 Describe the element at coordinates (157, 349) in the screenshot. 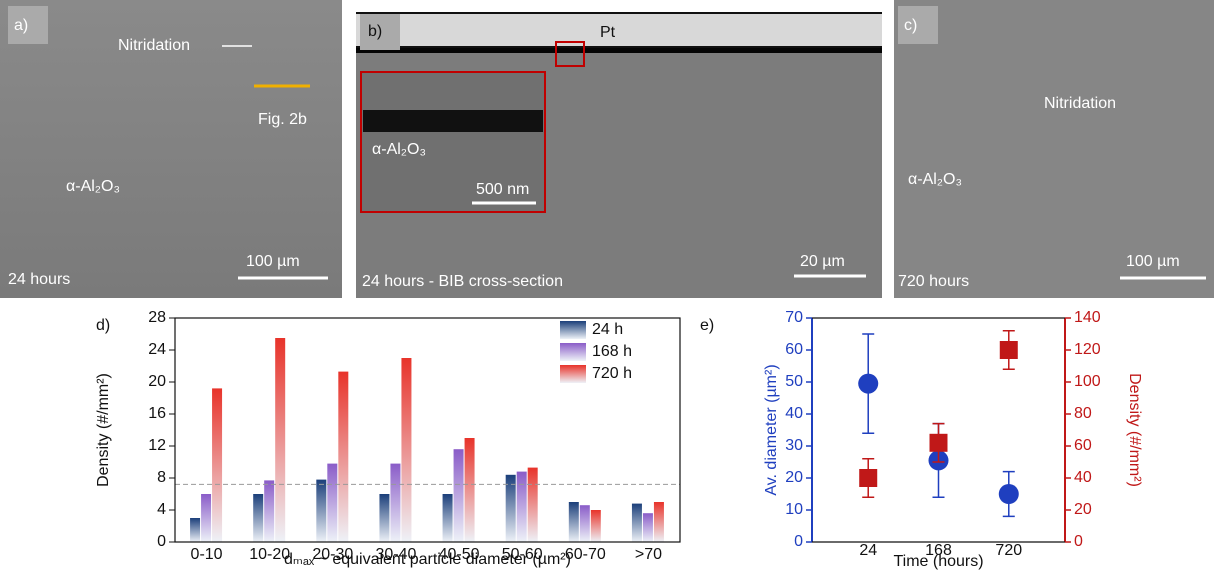

I see `y-tick-label: 24` at that location.